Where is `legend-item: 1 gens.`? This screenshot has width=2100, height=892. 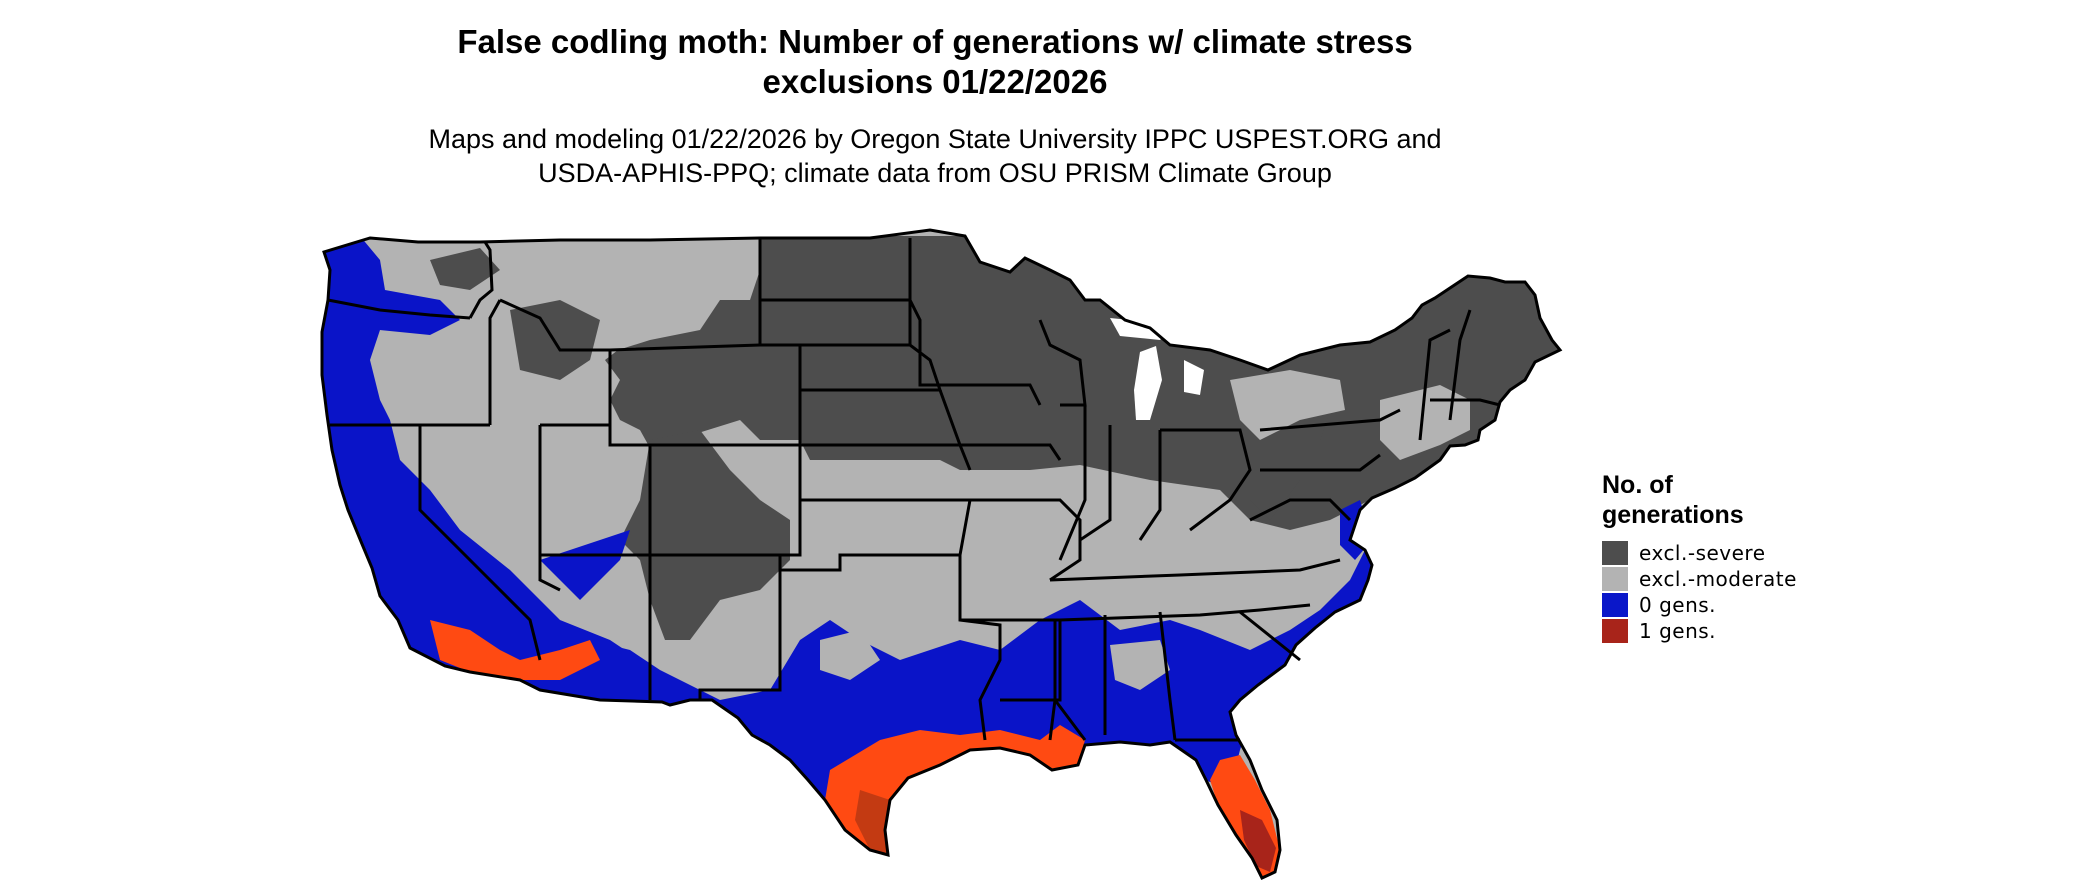 legend-item: 1 gens. is located at coordinates (1752, 631).